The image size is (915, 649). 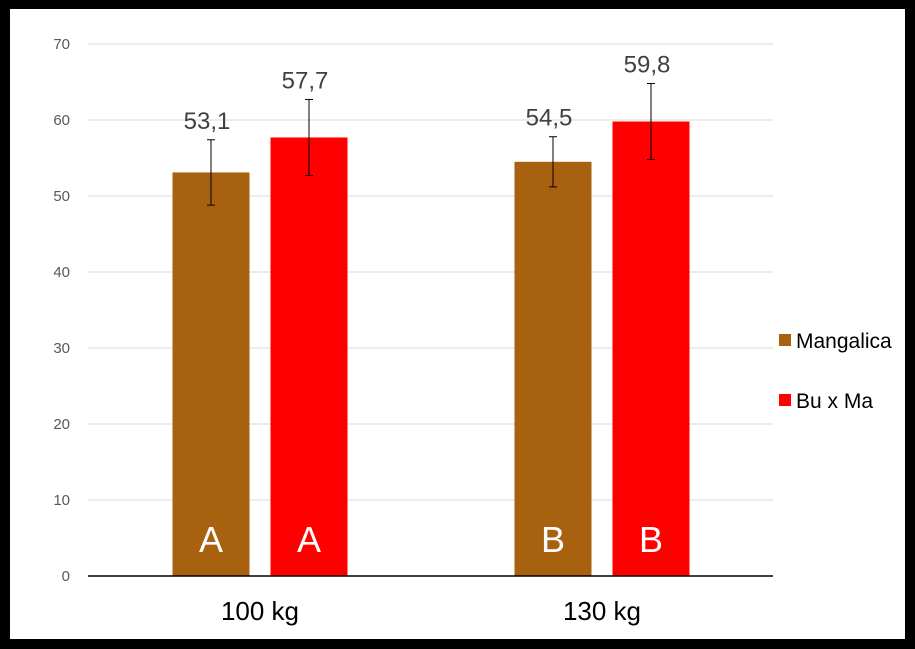 I want to click on significance-letter-0-1: B, so click(x=553, y=539).